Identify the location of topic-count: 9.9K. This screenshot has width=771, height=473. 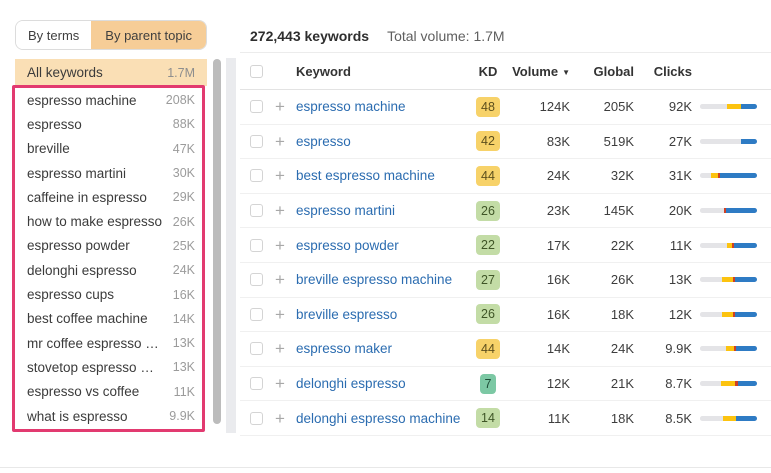
(182, 416).